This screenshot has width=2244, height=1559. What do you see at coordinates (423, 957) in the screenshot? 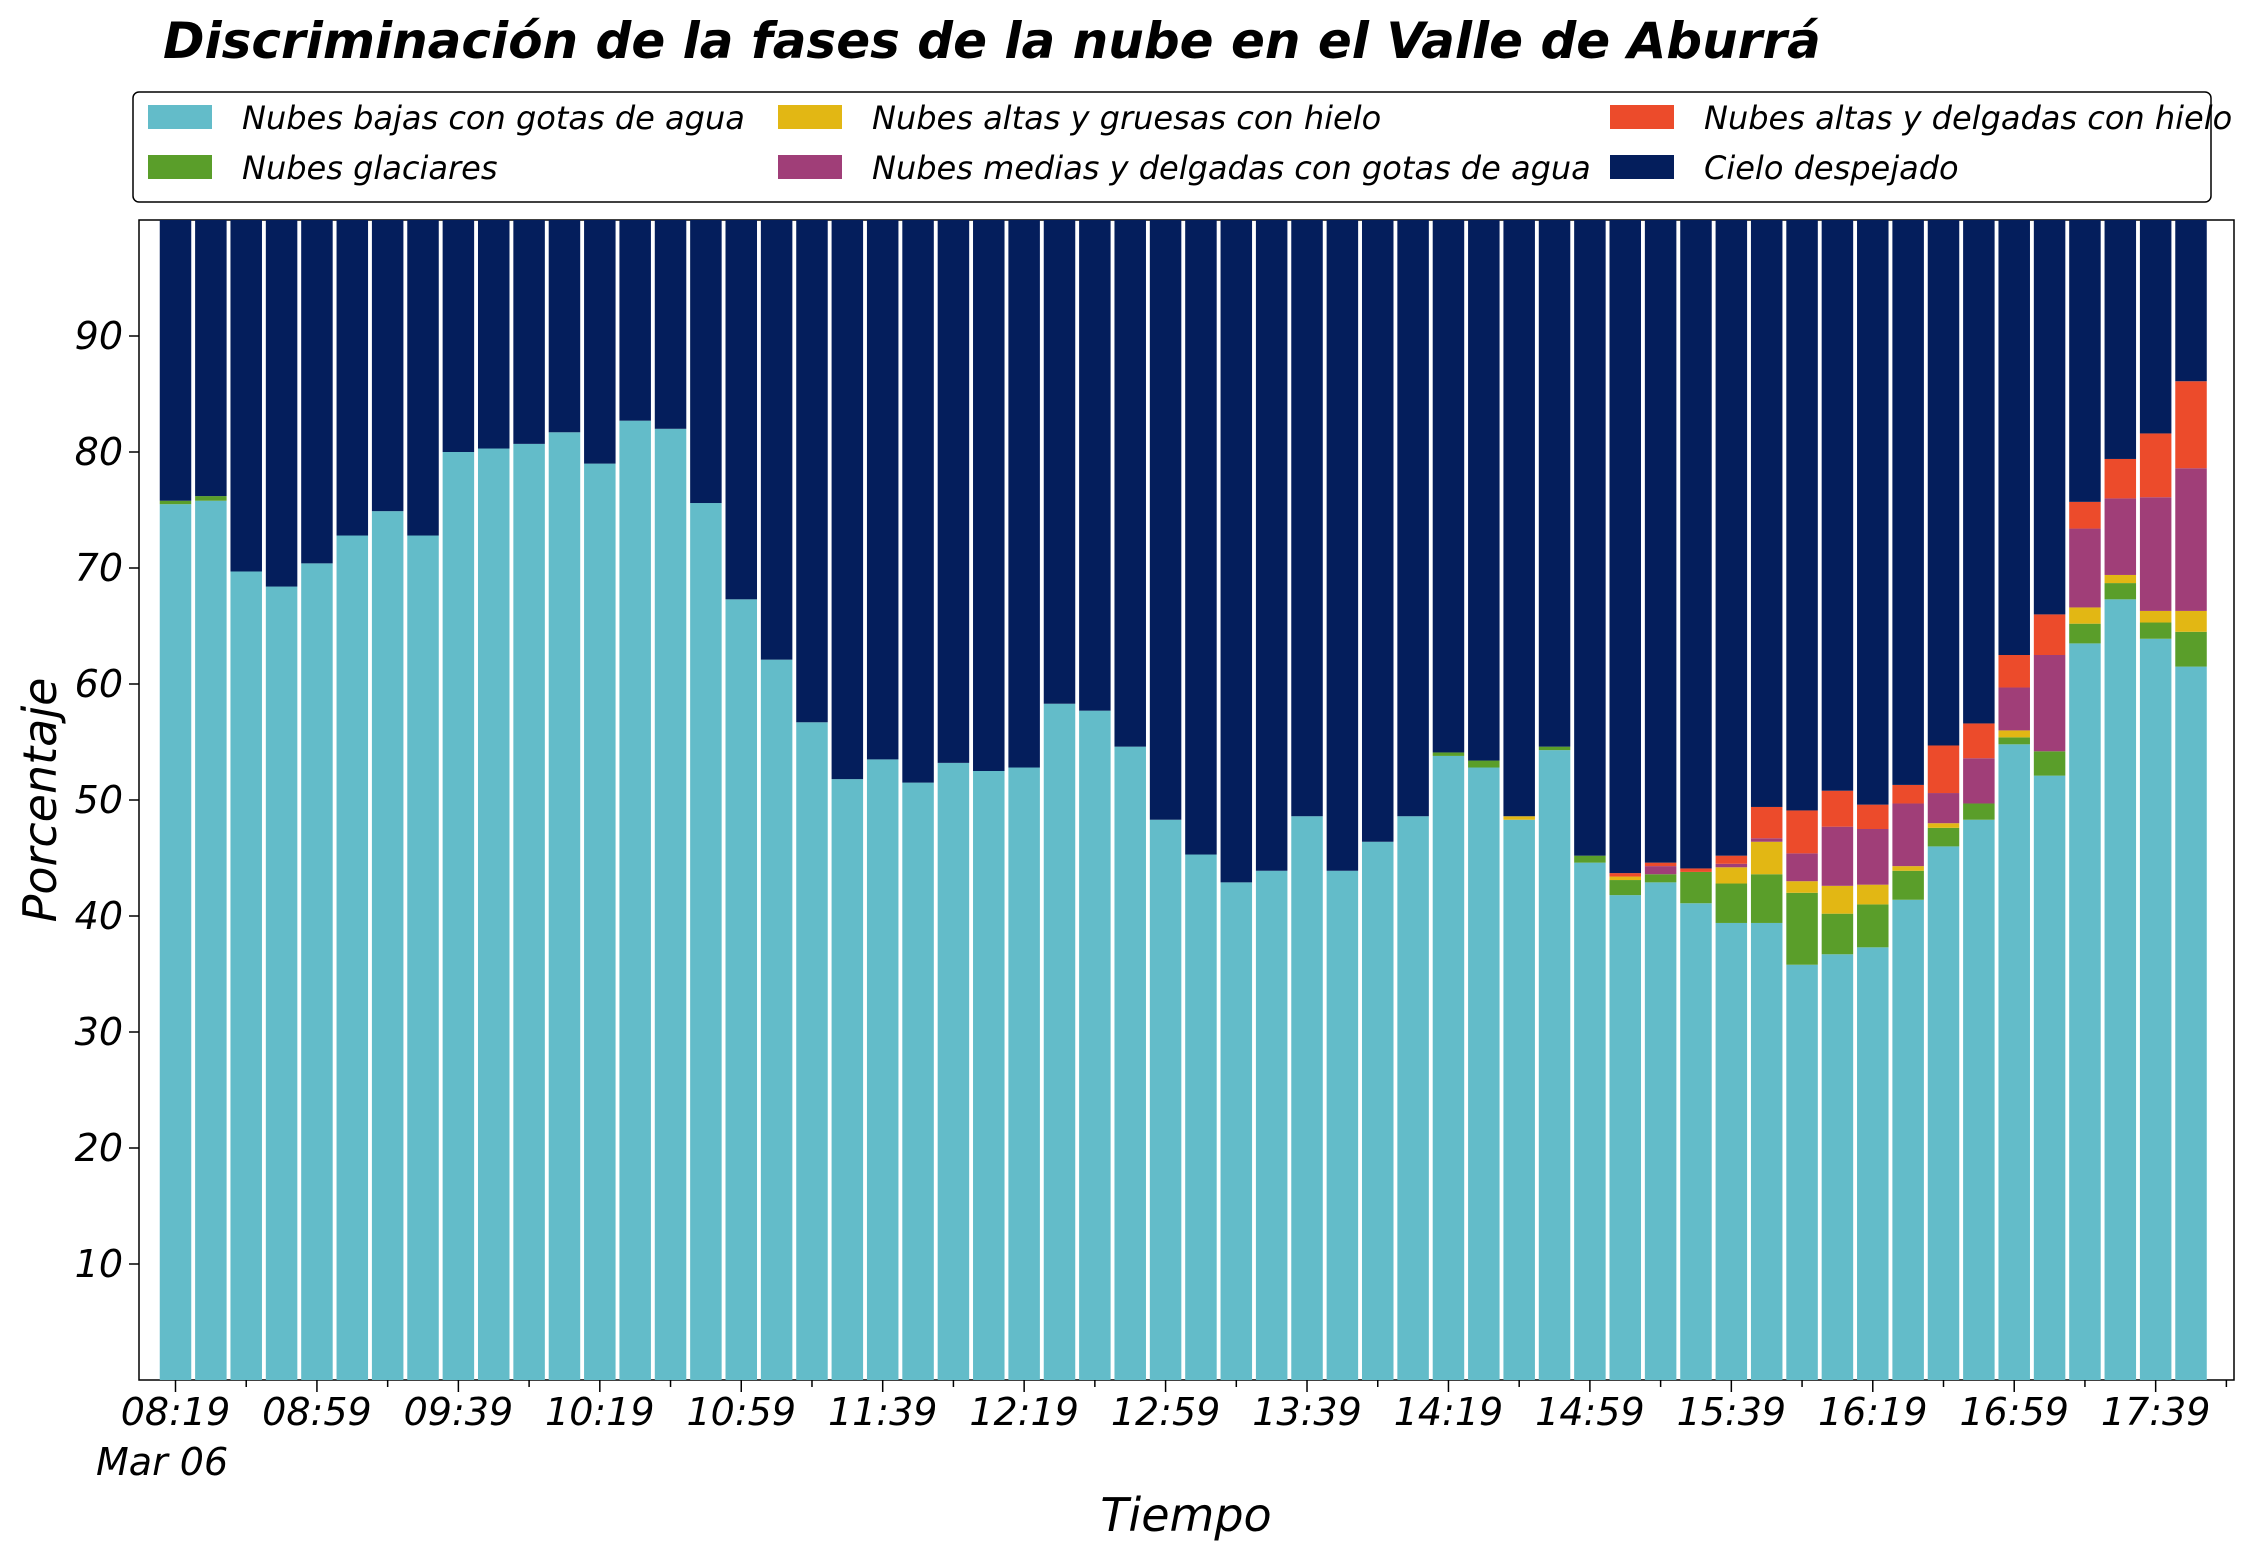
I see `bar-segment-1-09:29` at bounding box center [423, 957].